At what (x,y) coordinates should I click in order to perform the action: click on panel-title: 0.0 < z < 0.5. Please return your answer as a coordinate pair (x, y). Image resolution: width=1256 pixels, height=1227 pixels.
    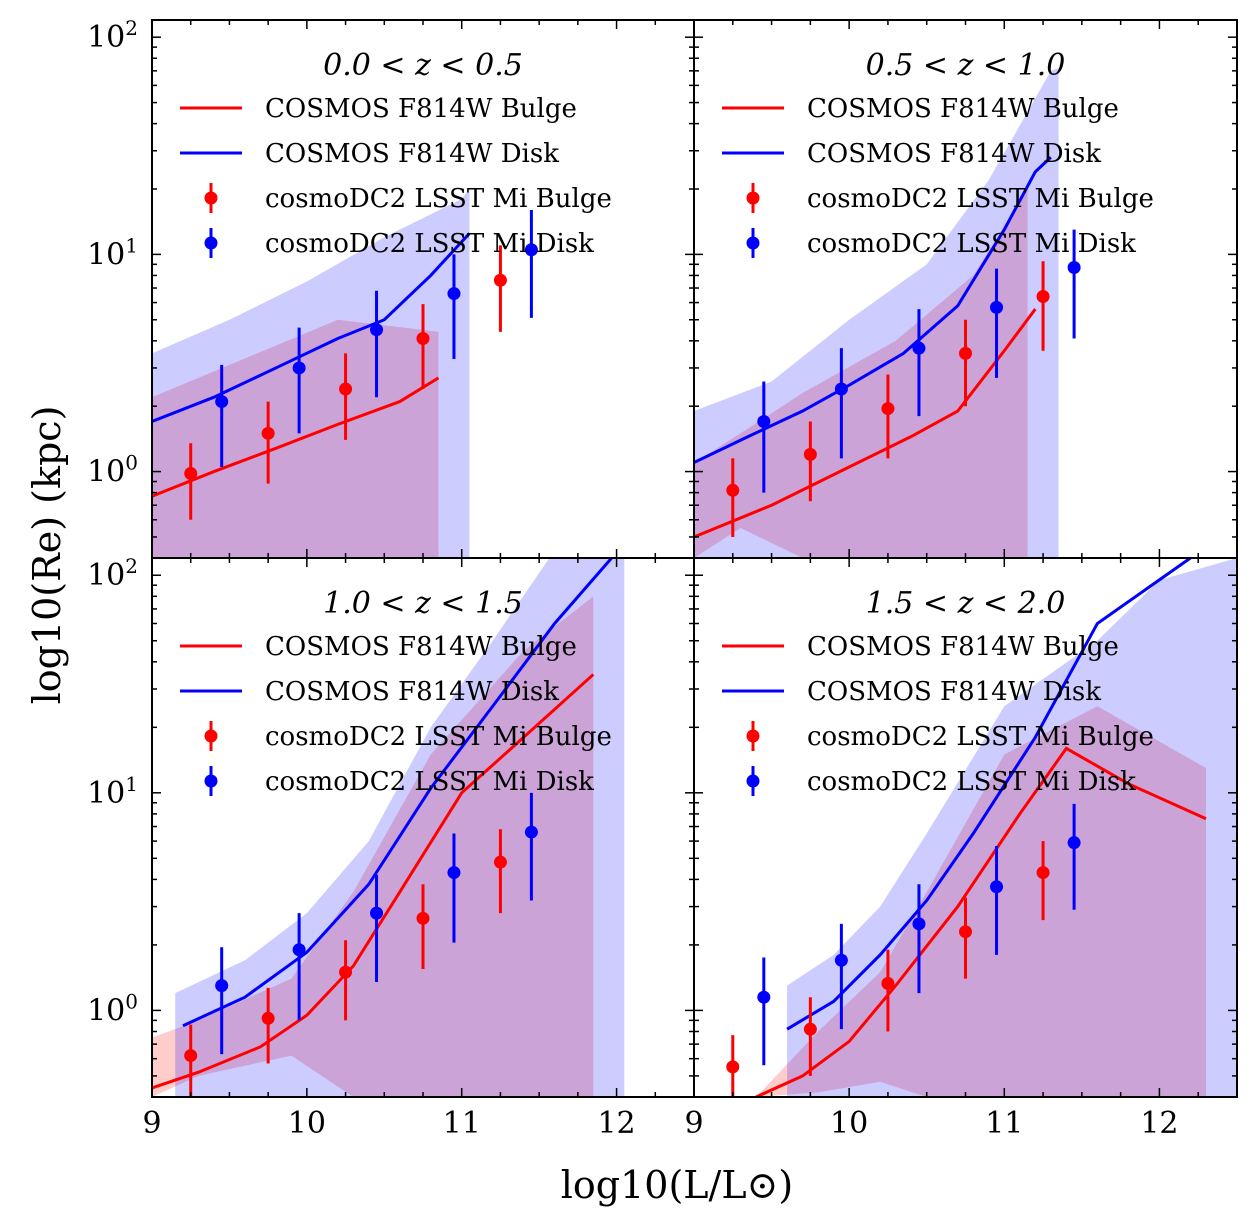
    Looking at the image, I should click on (423, 65).